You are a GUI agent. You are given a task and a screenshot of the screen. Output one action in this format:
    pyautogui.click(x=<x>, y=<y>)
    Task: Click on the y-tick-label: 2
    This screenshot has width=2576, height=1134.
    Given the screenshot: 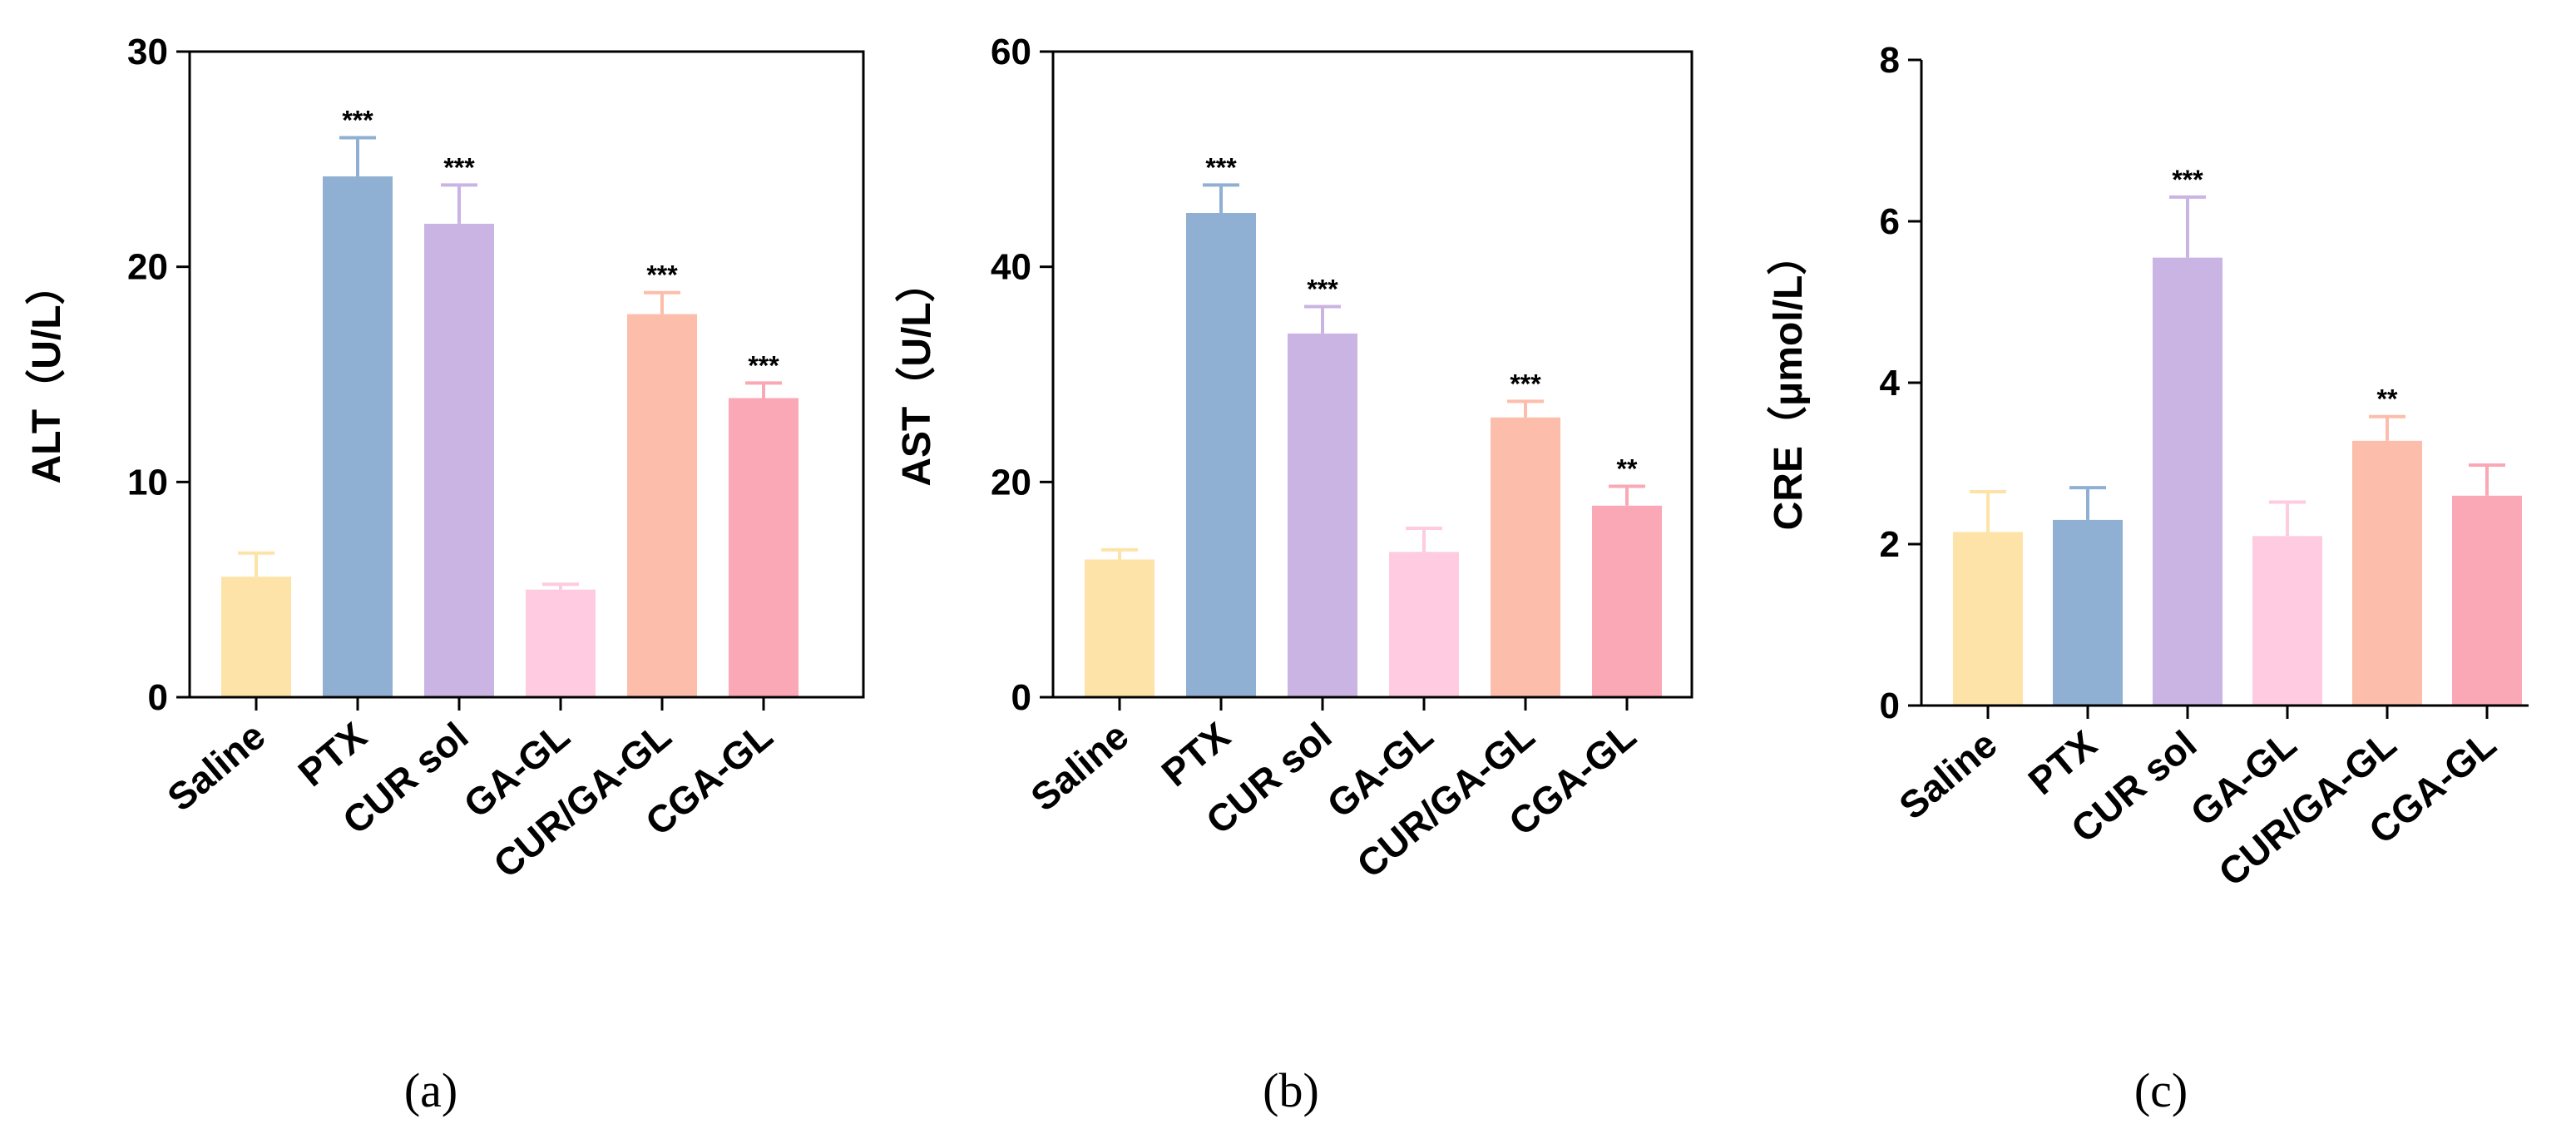 What is the action you would take?
    pyautogui.click(x=1890, y=544)
    